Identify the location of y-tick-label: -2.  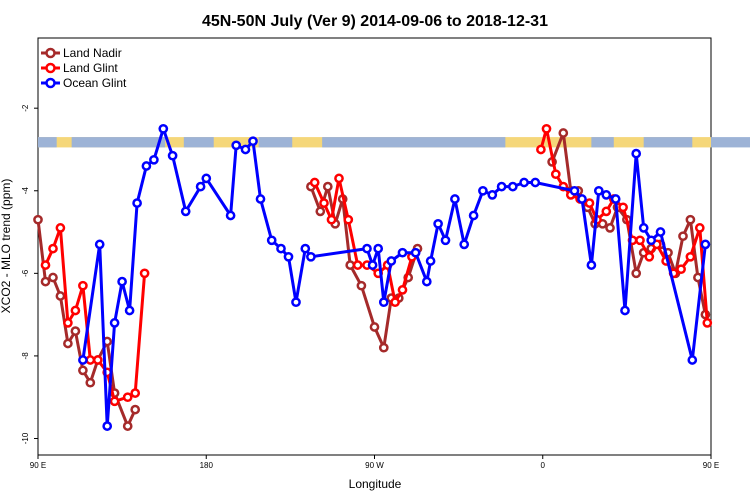
(25, 108).